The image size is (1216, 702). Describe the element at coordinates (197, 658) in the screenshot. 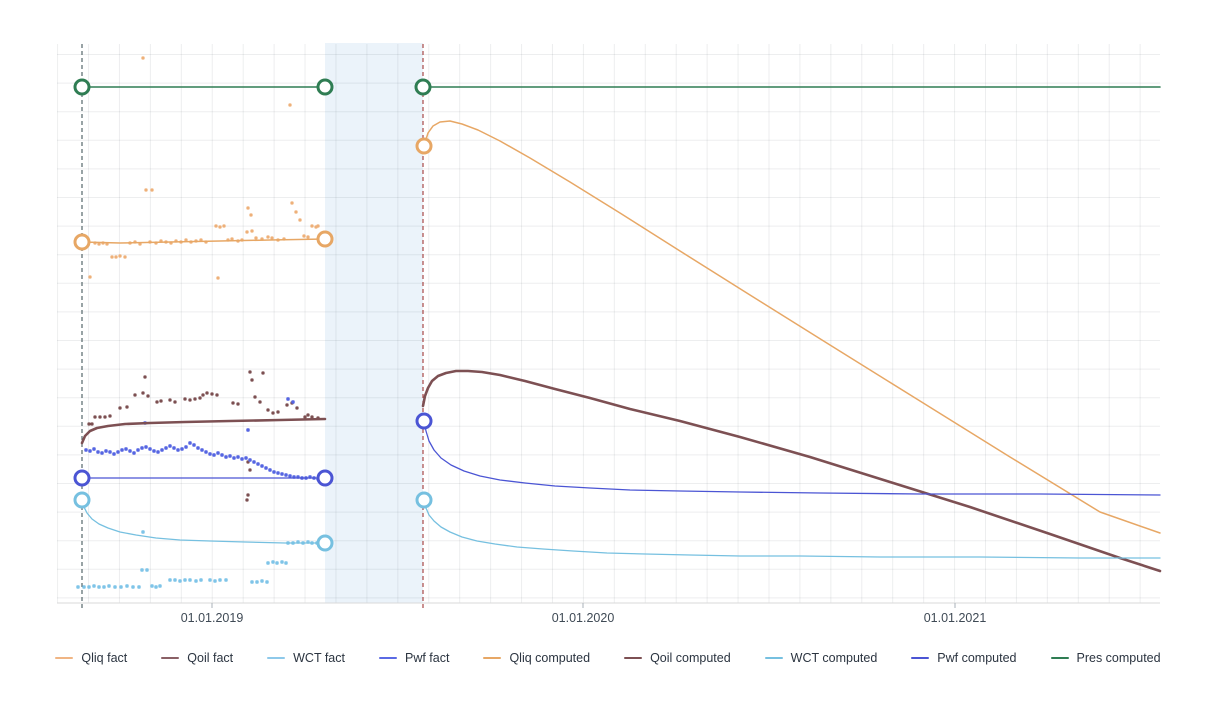

I see `legend-item-qoil-fact: Qoil fact` at that location.